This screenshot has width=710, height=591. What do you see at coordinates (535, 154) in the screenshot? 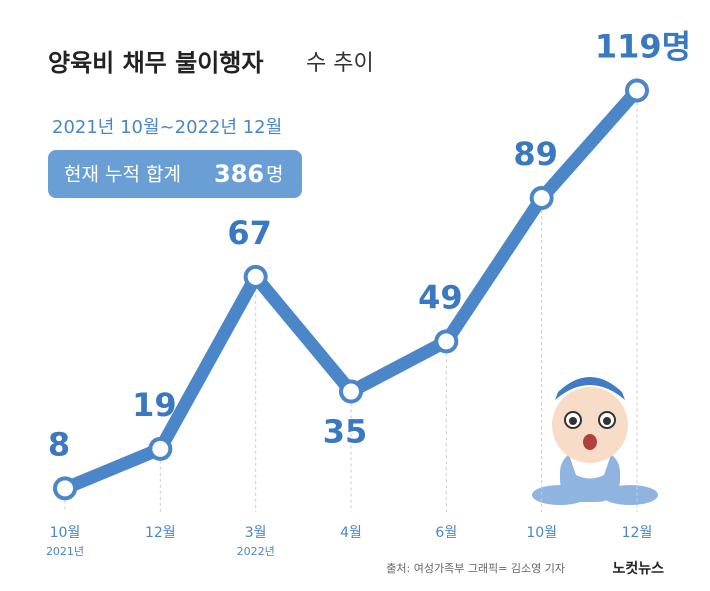
I see `value-label: 89` at bounding box center [535, 154].